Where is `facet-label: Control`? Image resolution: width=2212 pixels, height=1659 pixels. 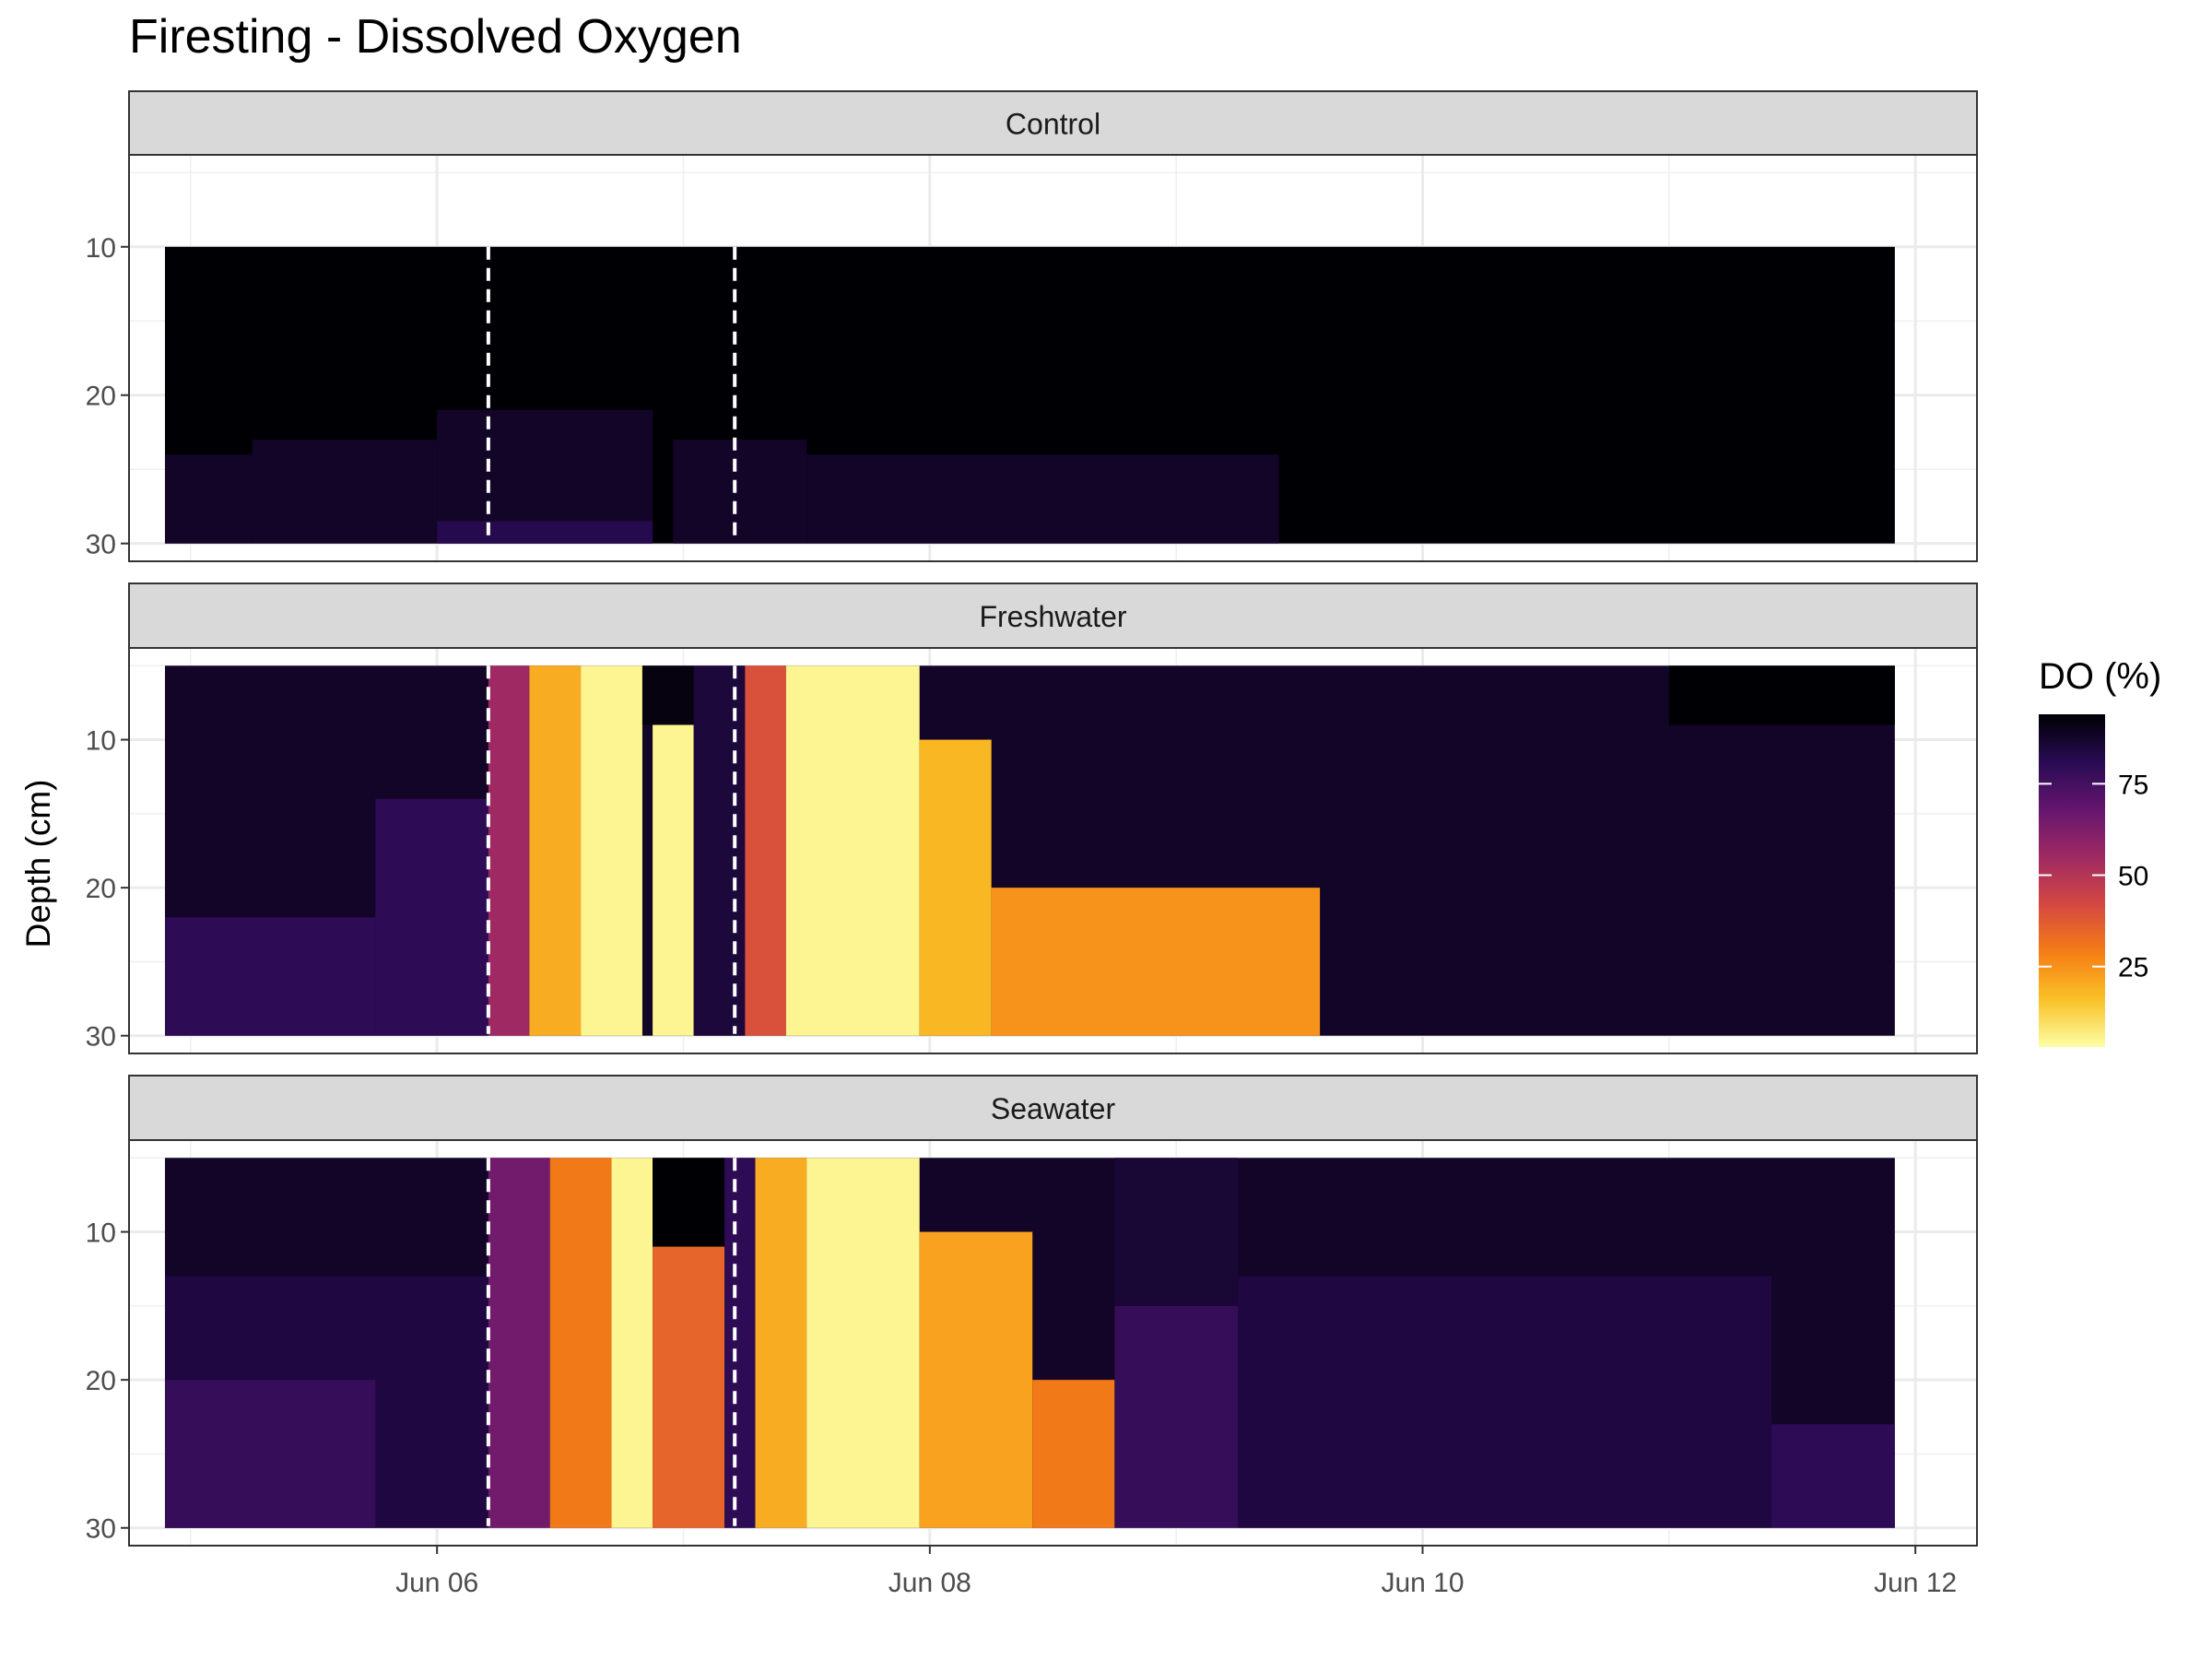 facet-label: Control is located at coordinates (1053, 124).